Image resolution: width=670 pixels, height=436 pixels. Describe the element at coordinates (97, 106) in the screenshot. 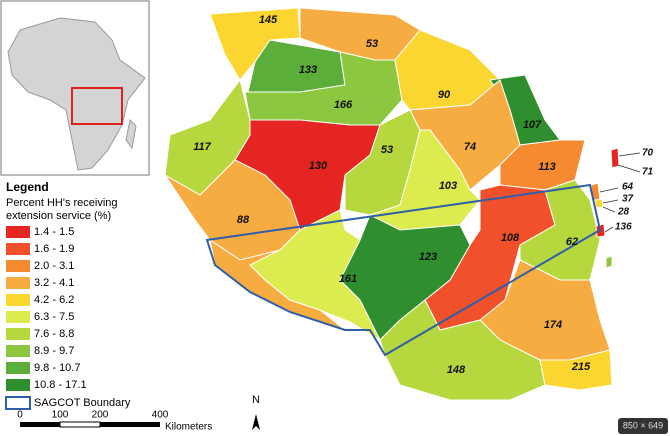

I see `inset-highlight` at that location.